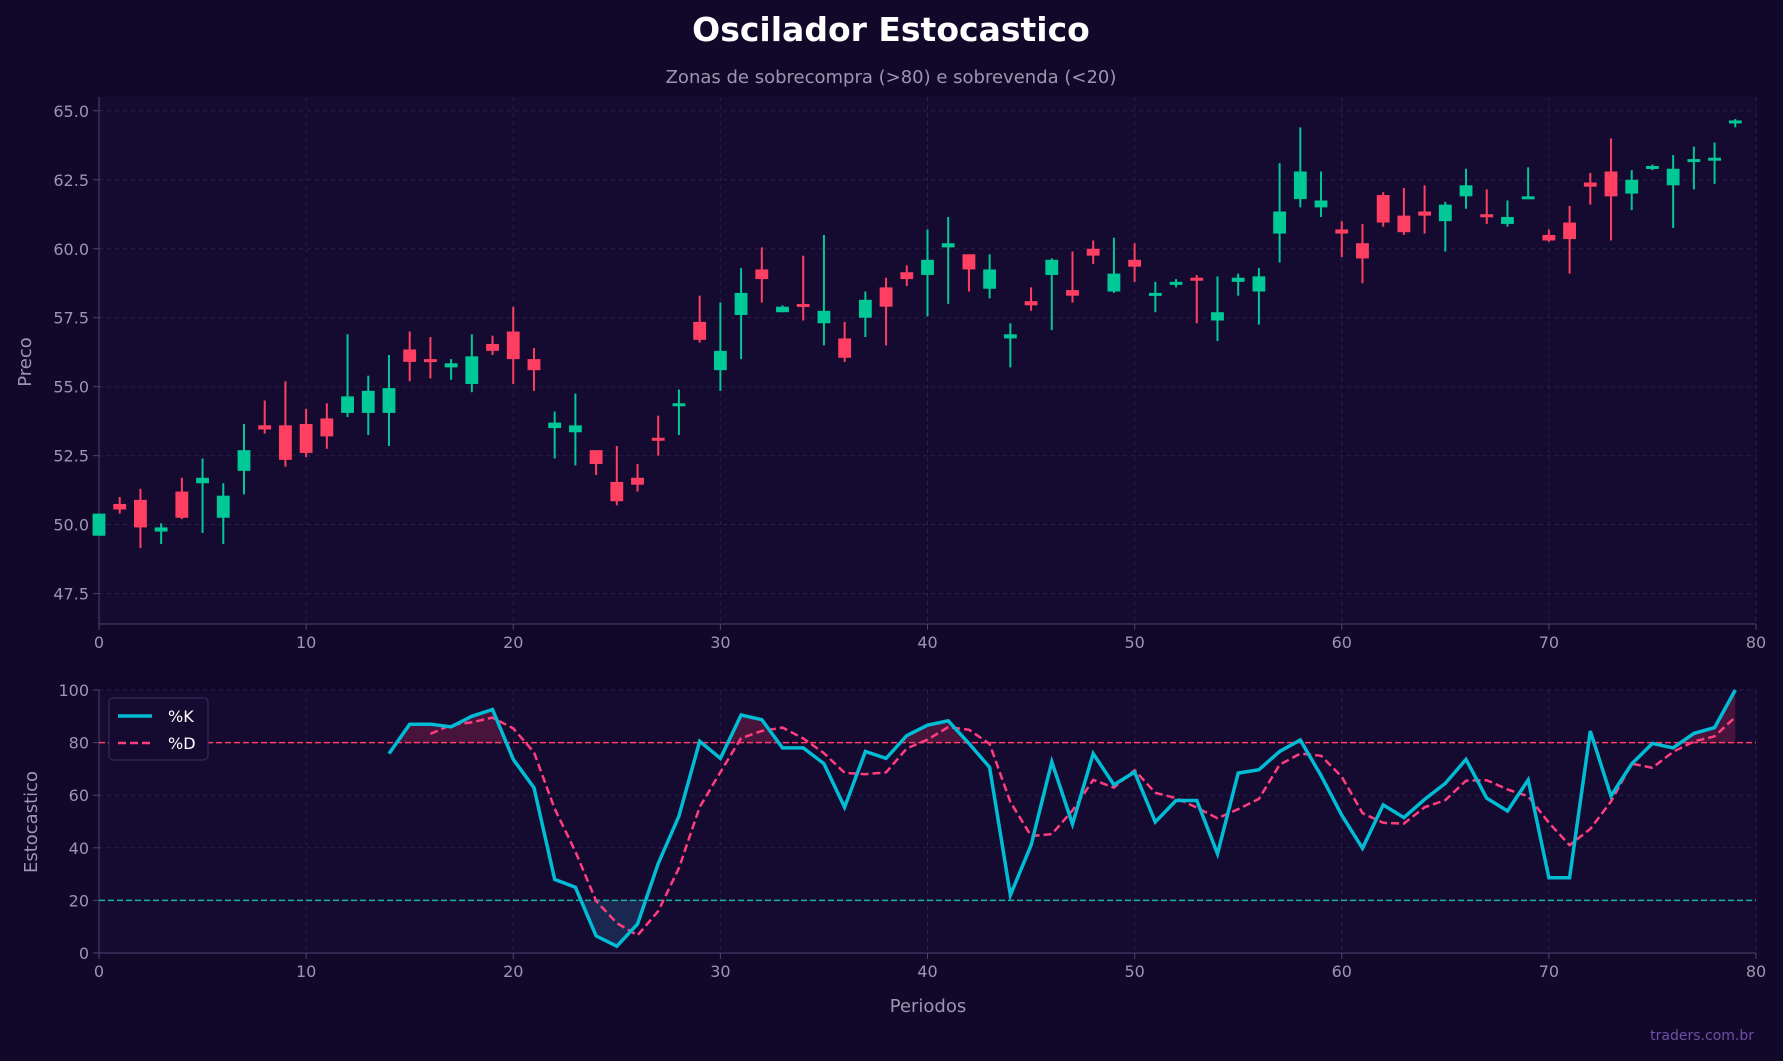  I want to click on y-tick-label: 60, so click(79, 795).